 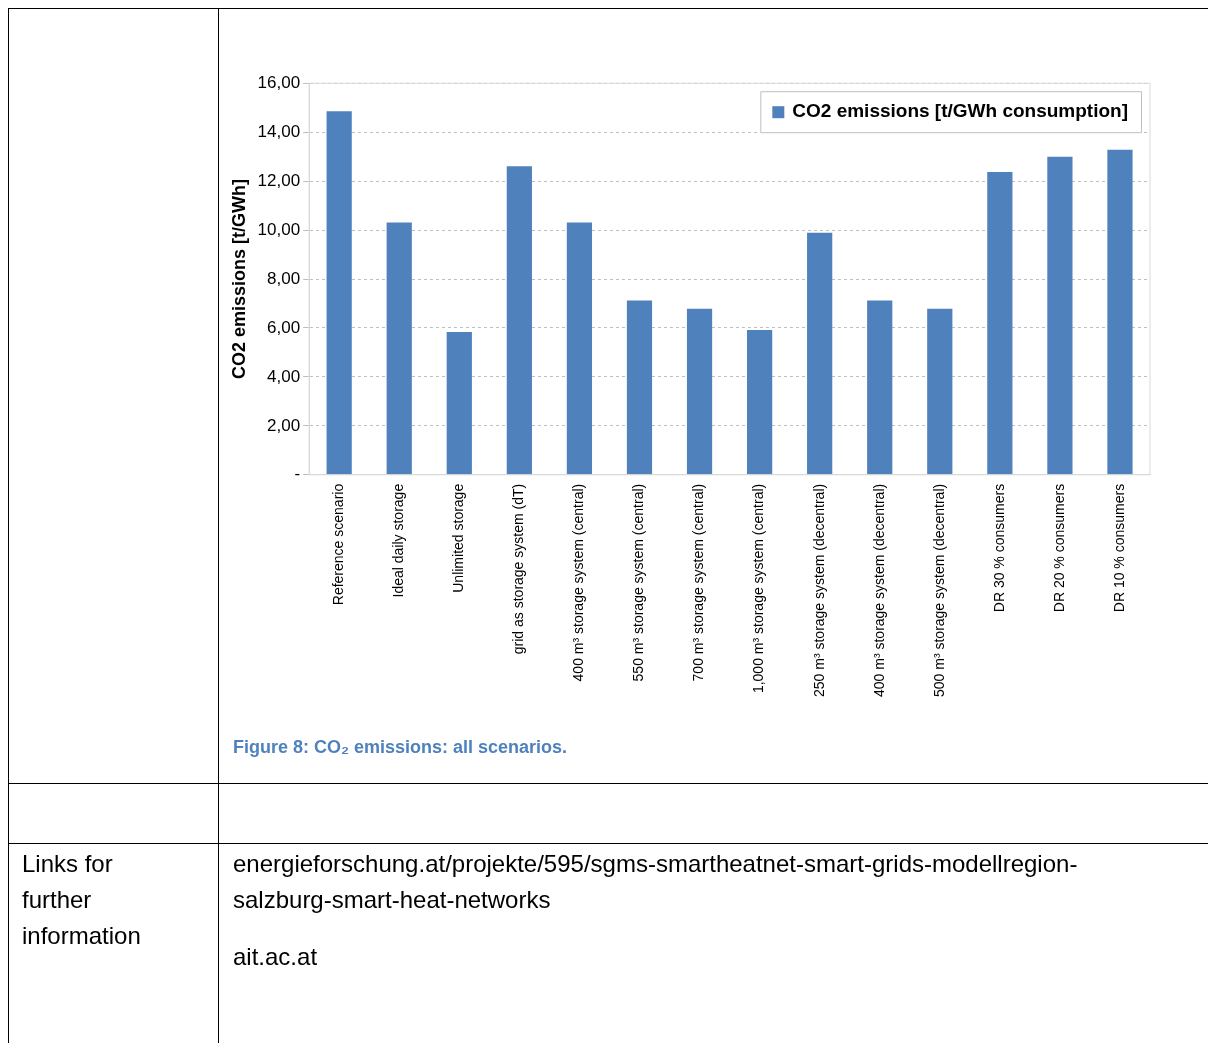 What do you see at coordinates (279, 229) in the screenshot?
I see `y-tick-label: 10,00` at bounding box center [279, 229].